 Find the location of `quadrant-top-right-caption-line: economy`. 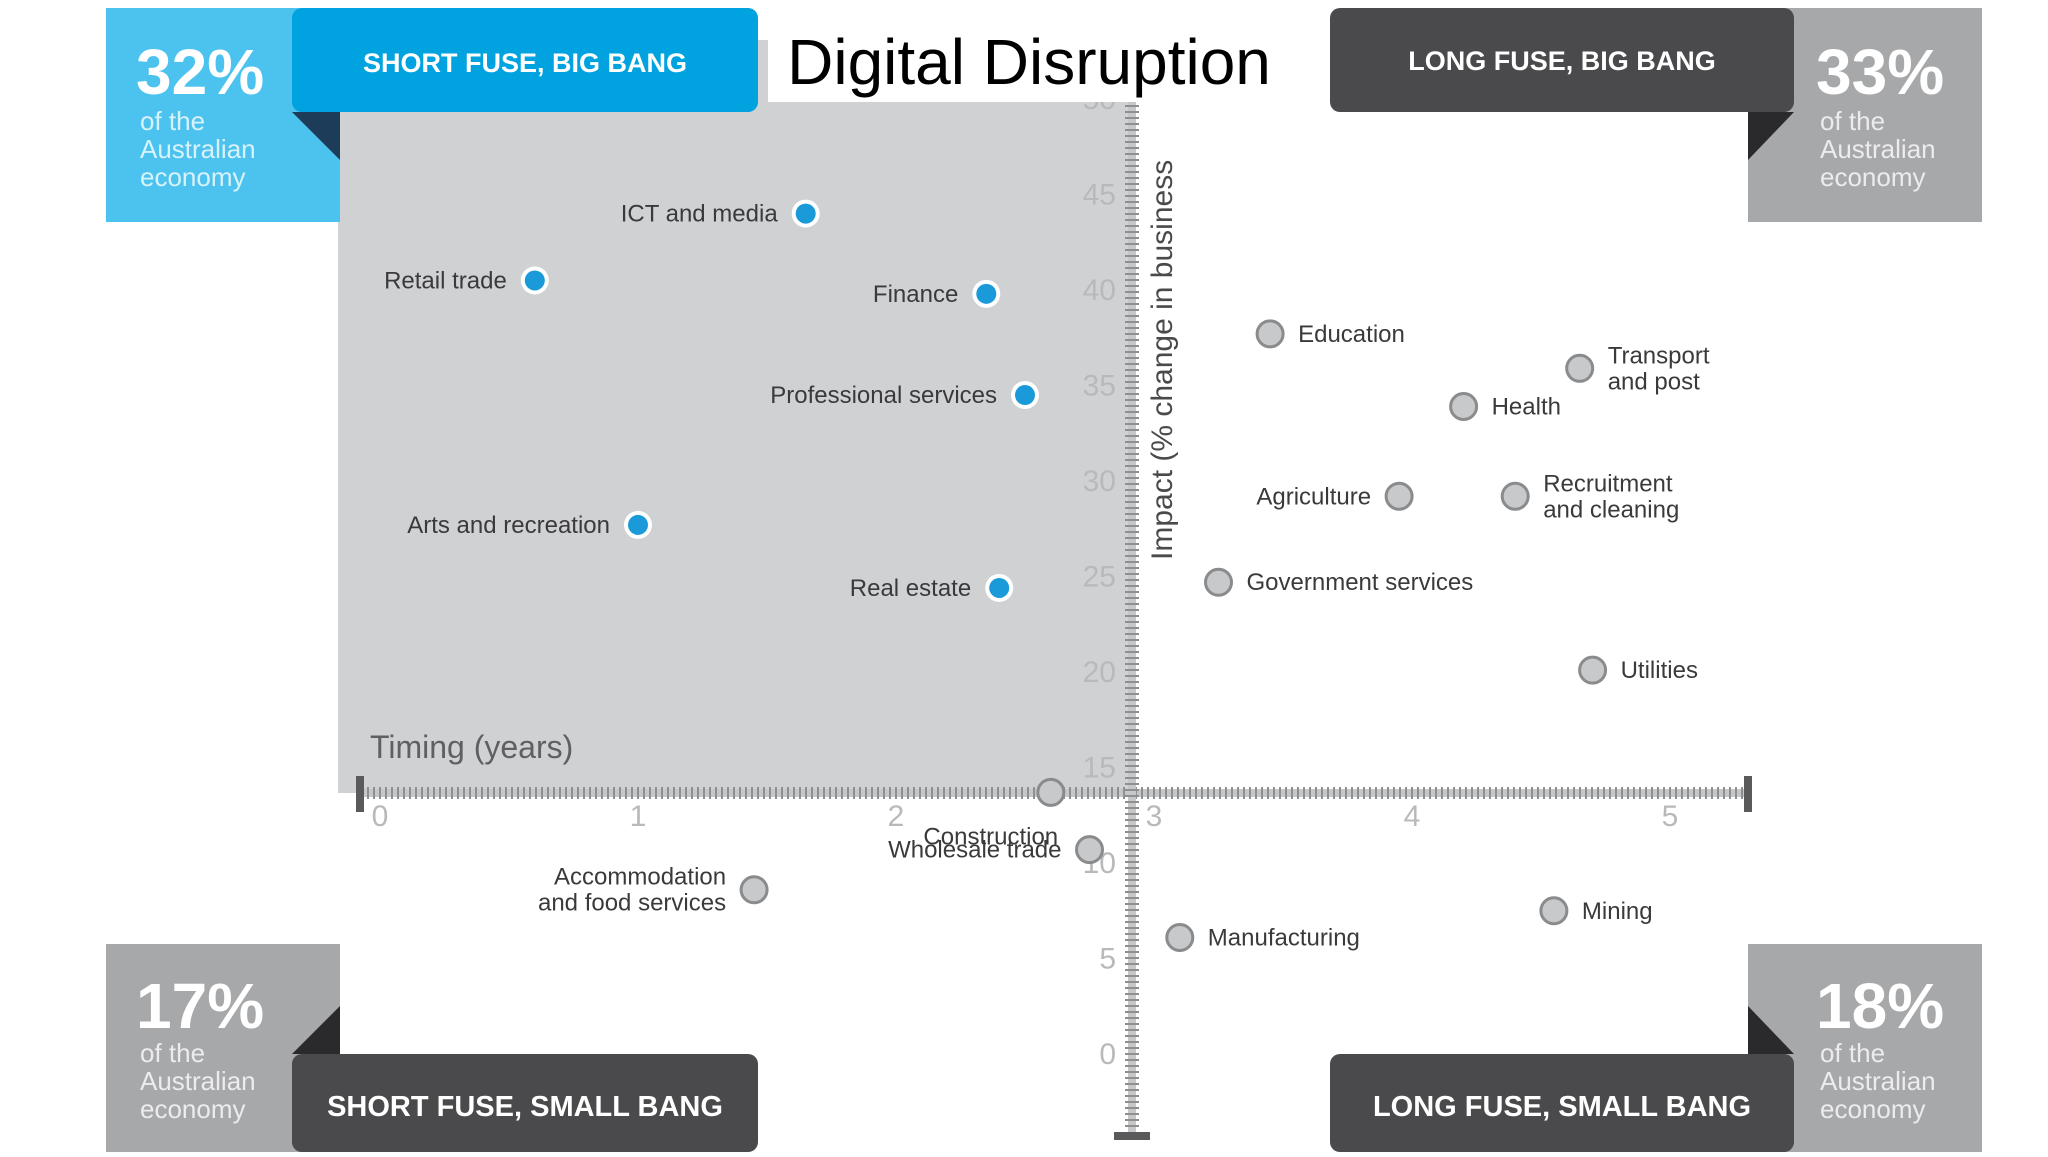

quadrant-top-right-caption-line: economy is located at coordinates (1873, 177).